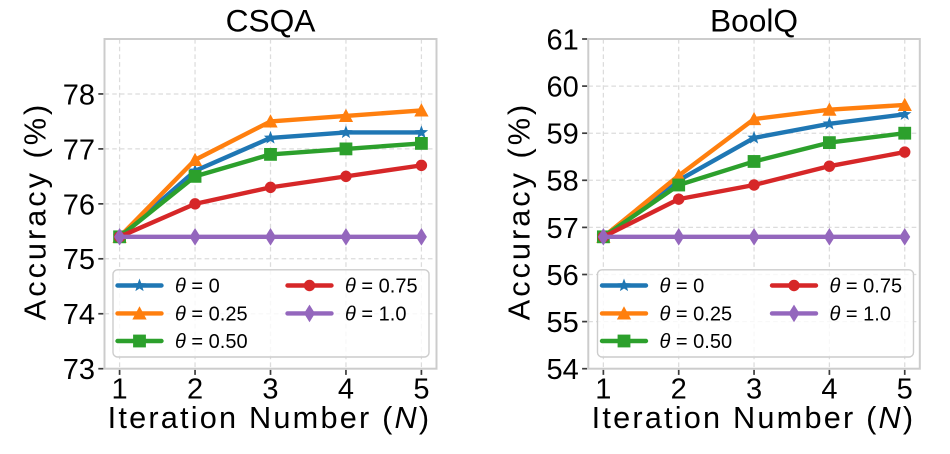 The width and height of the screenshot is (950, 454). I want to click on svg-text: CSQA, so click(271, 21).